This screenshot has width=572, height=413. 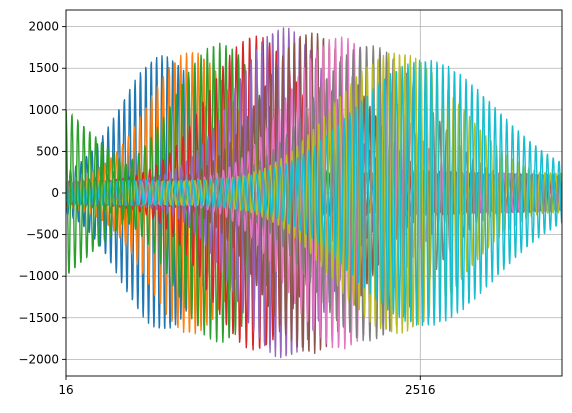 What do you see at coordinates (38, 318) in the screenshot?
I see `y-tick-label: −1500` at bounding box center [38, 318].